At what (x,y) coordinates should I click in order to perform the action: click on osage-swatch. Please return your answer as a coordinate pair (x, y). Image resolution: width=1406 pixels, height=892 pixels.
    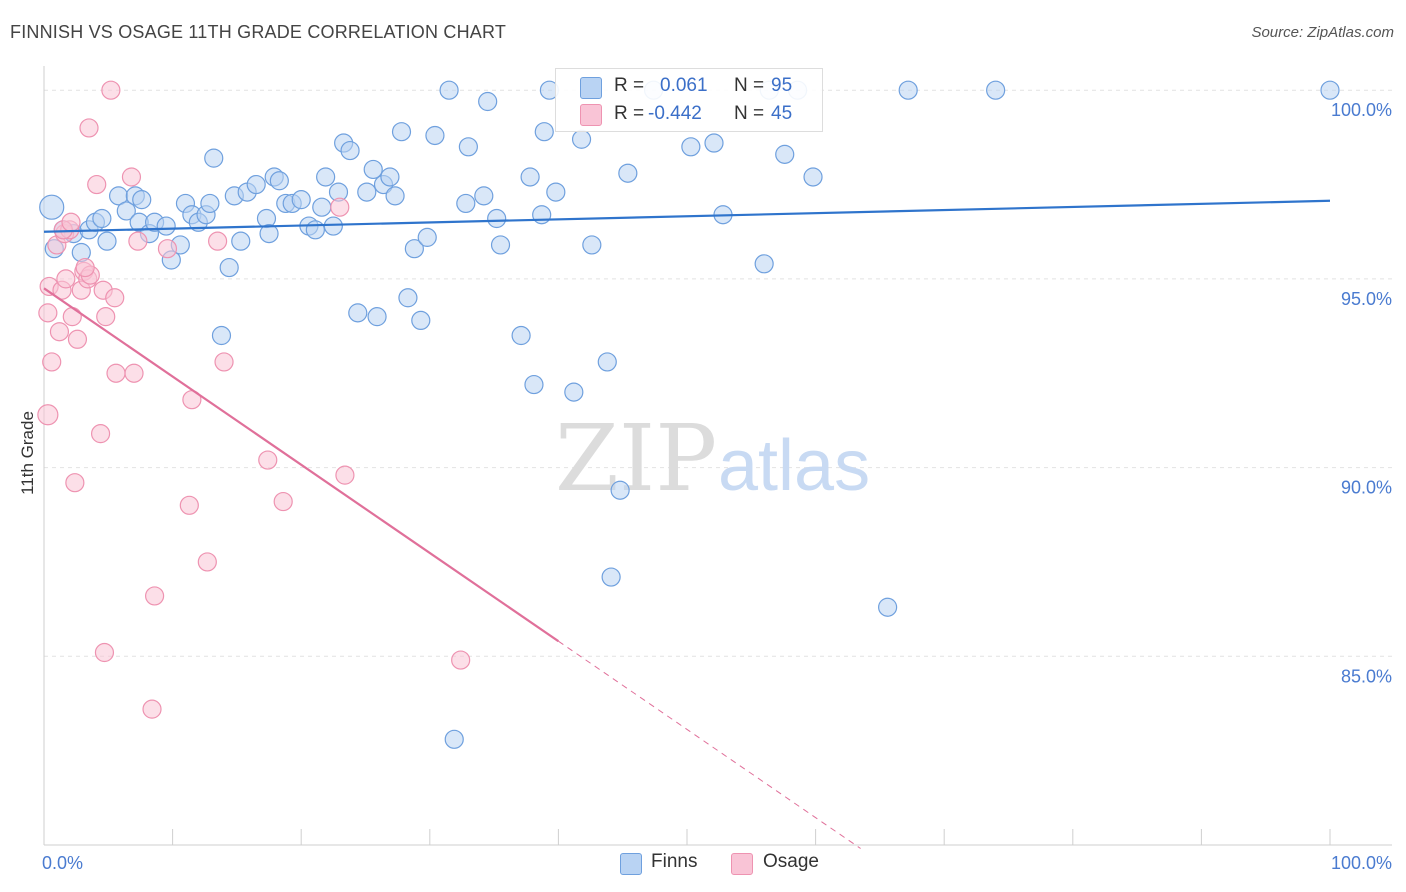
    Looking at the image, I should click on (591, 115).